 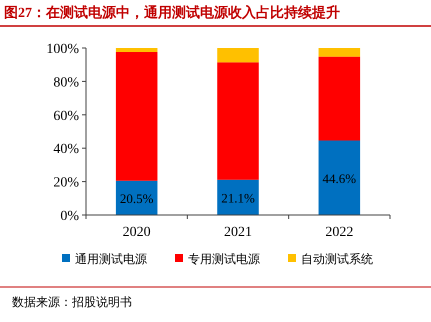 What do you see at coordinates (238, 232) in the screenshot?
I see `x-tick-label: 2021` at bounding box center [238, 232].